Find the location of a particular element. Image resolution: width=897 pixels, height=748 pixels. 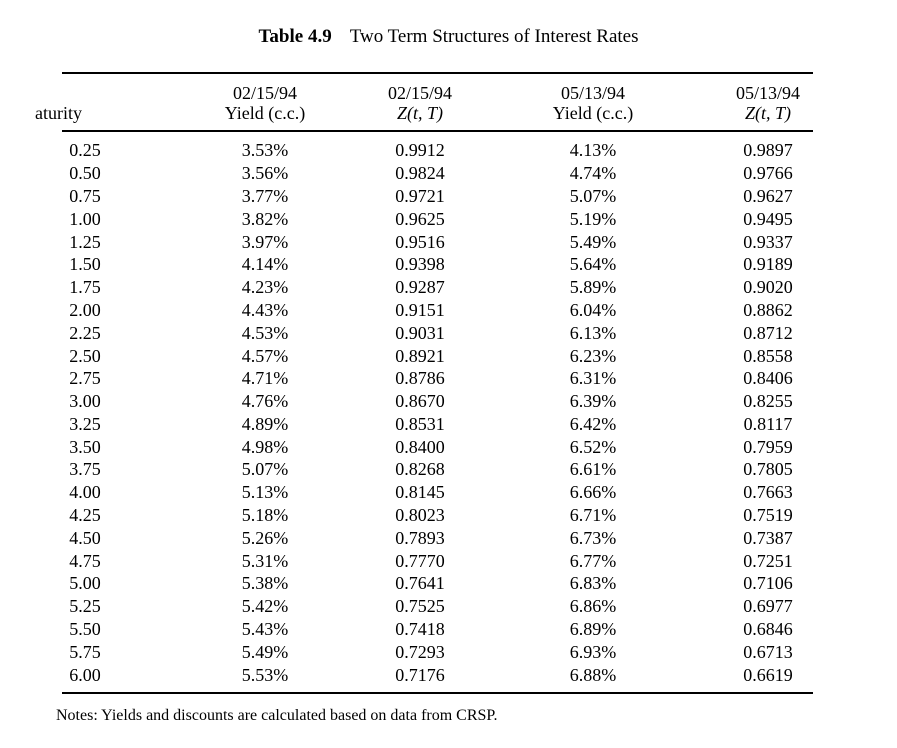

table-header-rule is located at coordinates (437, 131).